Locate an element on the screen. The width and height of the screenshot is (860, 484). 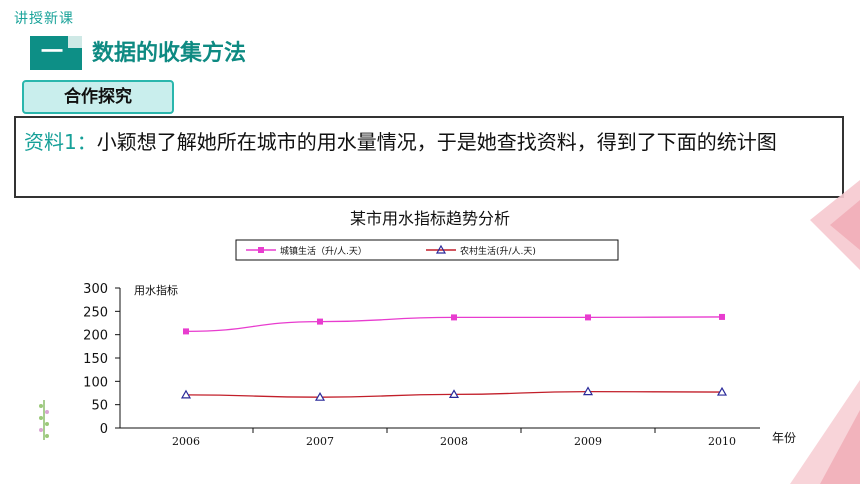
y-axis-label: 用水指标 is located at coordinates (156, 290).